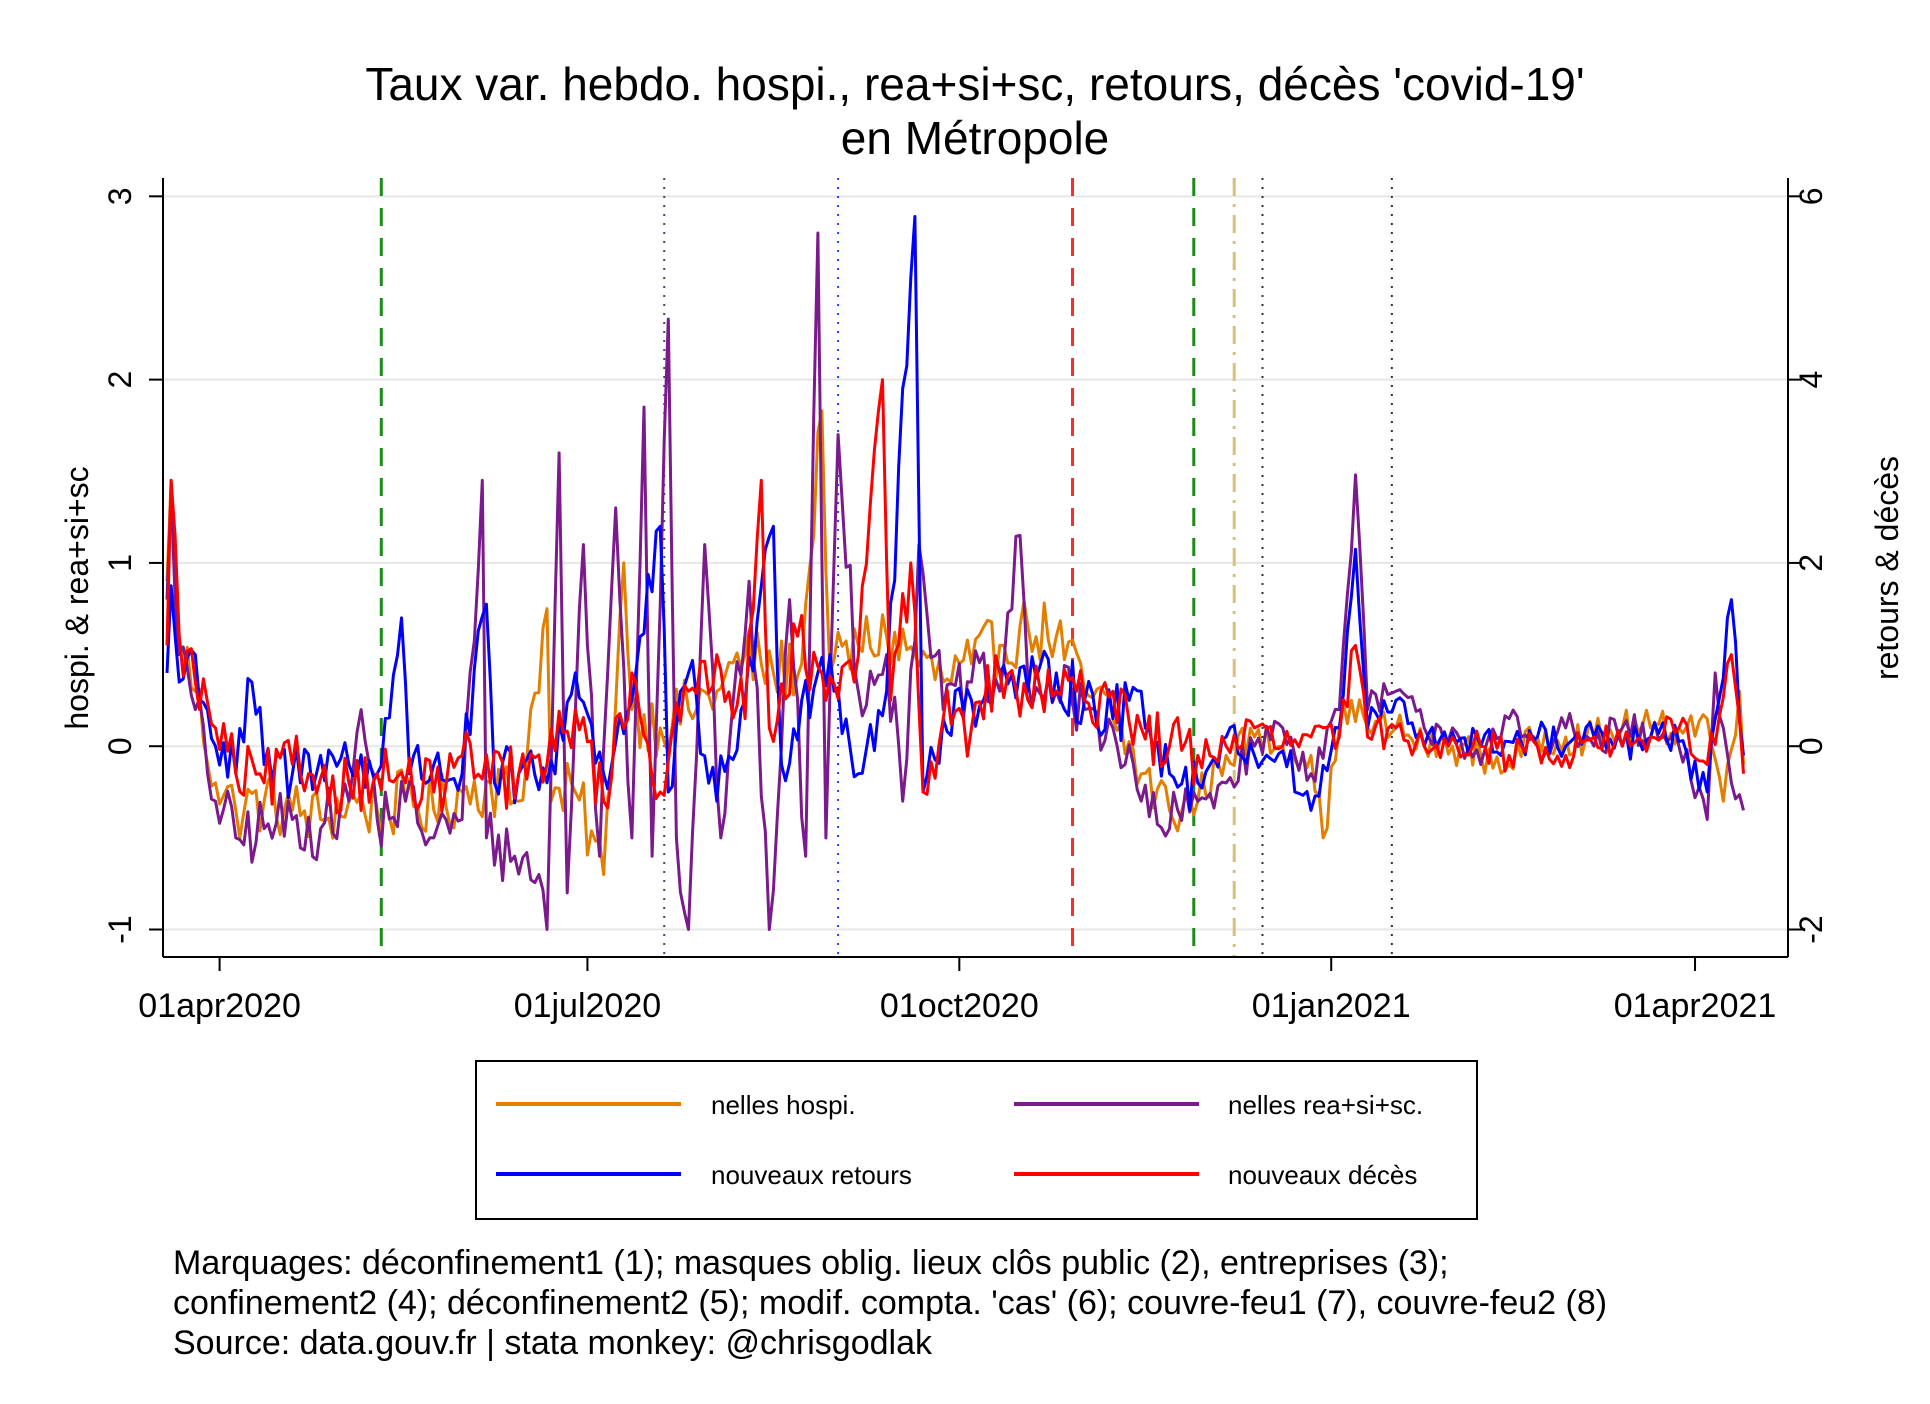 Image resolution: width=1930 pixels, height=1404 pixels. I want to click on y-right-tick-label: 4, so click(1811, 380).